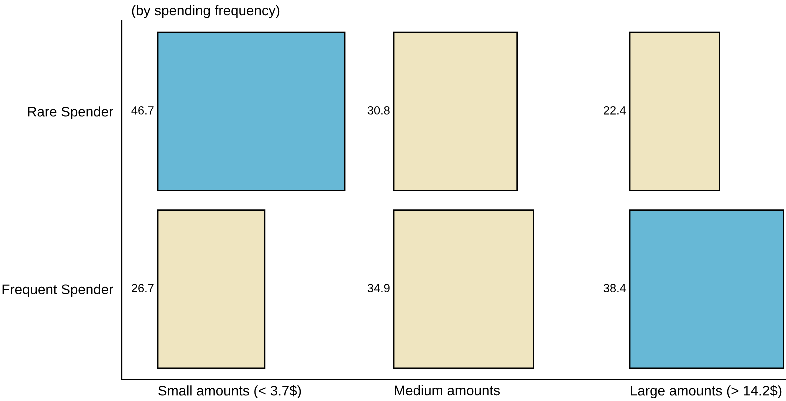 The image size is (786, 401). I want to click on data-label: 46.7, so click(143, 110).